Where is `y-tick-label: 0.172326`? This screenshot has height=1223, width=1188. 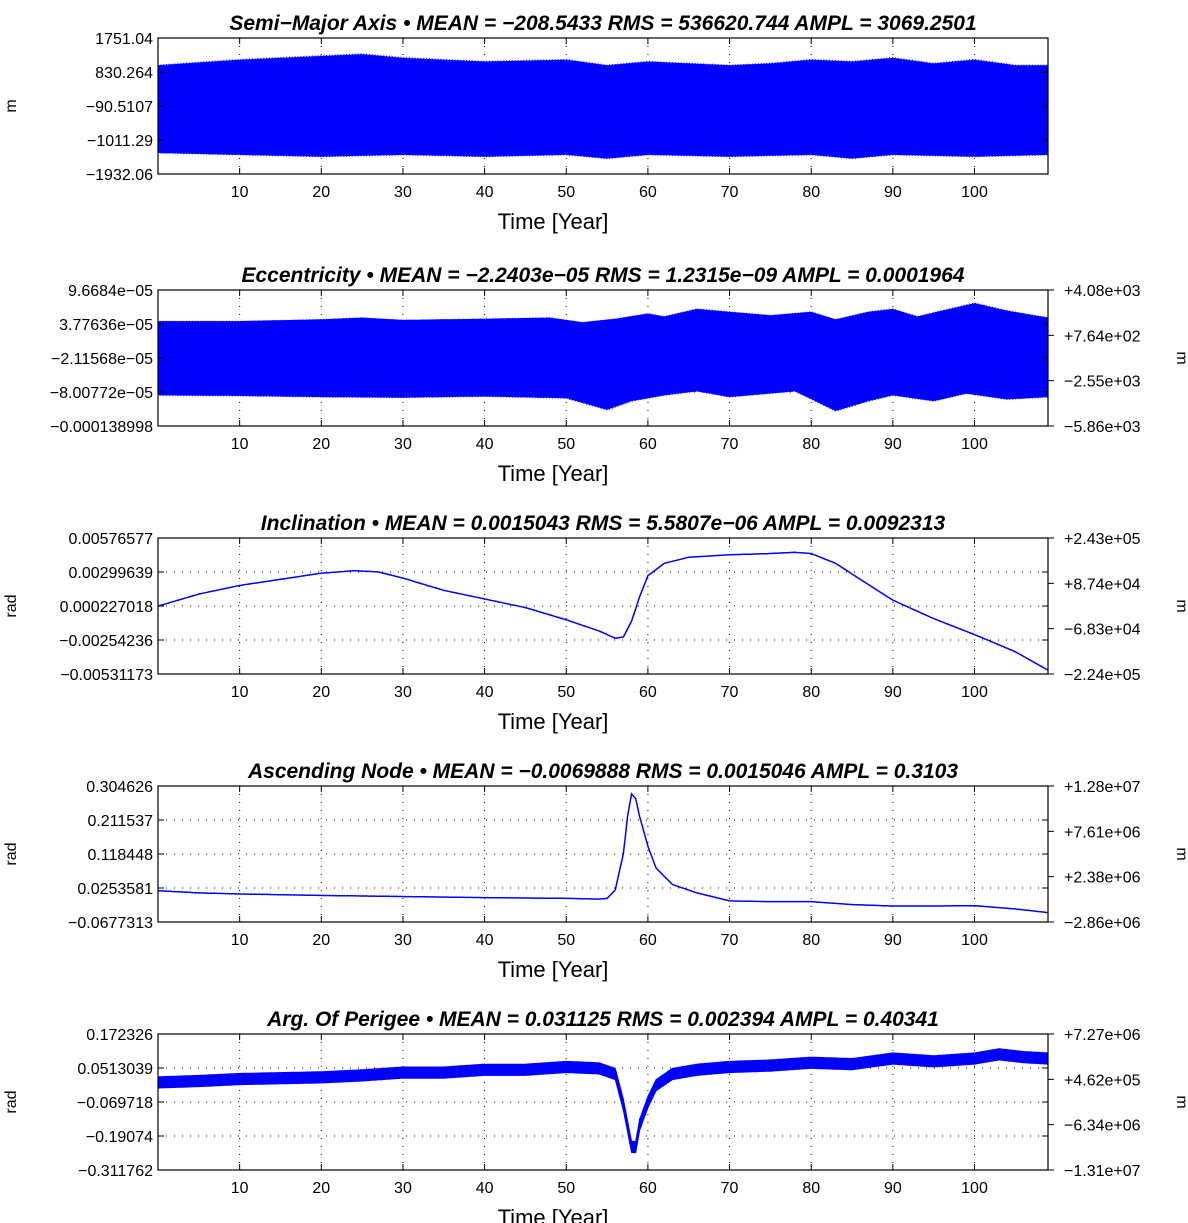
y-tick-label: 0.172326 is located at coordinates (119, 1035).